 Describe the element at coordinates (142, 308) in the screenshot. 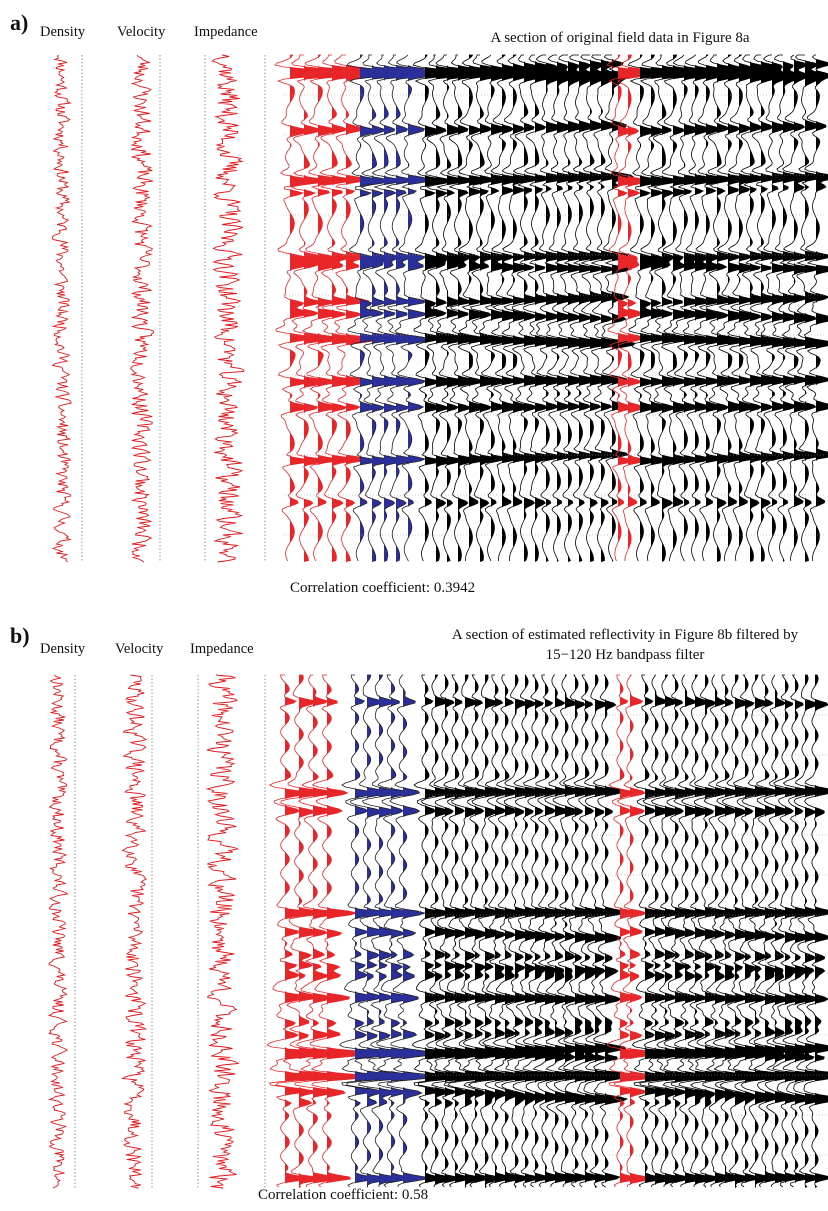

I see `velocity-curve-a` at that location.